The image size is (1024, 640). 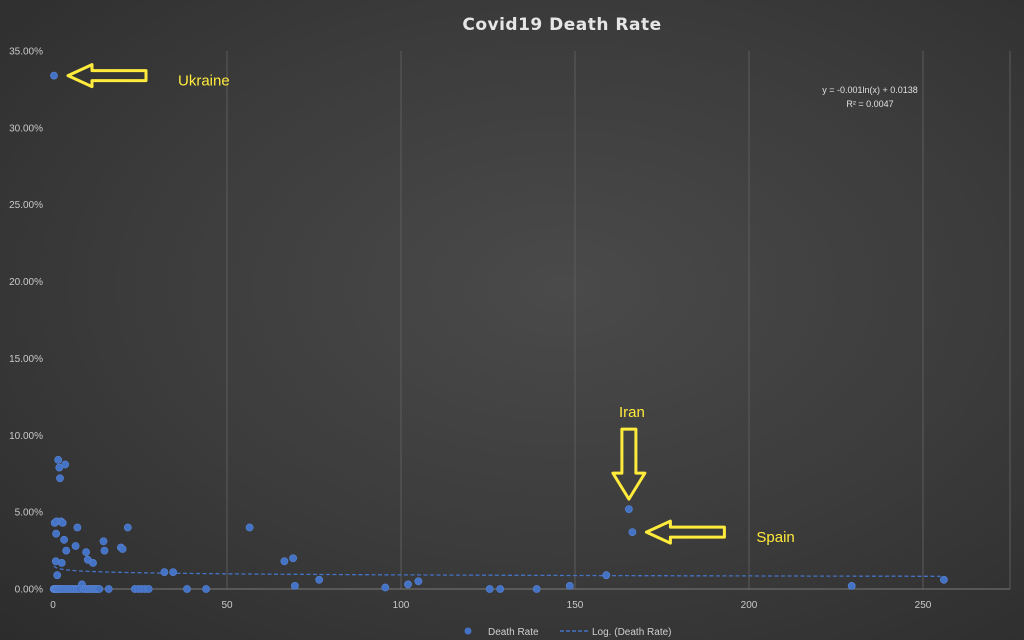 I want to click on annotation-label-iran: Iran, so click(x=632, y=412).